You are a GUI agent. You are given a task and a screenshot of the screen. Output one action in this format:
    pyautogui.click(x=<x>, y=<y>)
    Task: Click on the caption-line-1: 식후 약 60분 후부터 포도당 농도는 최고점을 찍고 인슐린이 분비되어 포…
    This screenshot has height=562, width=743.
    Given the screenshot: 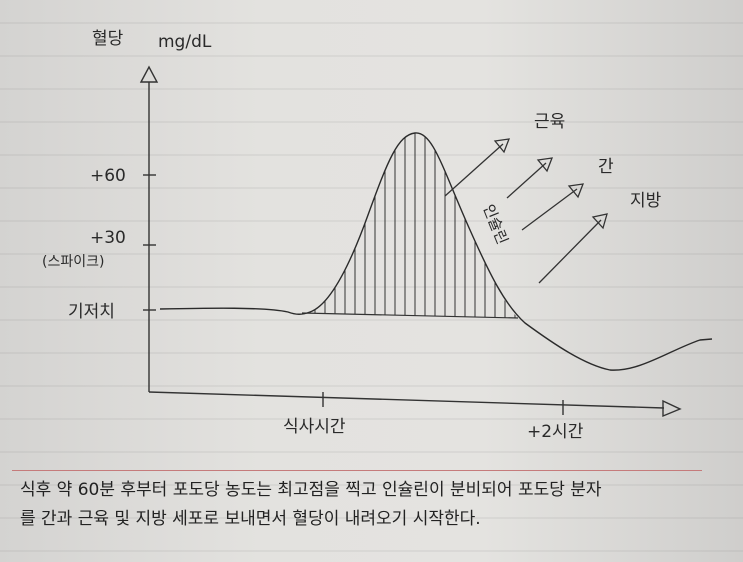 What is the action you would take?
    pyautogui.click(x=311, y=490)
    